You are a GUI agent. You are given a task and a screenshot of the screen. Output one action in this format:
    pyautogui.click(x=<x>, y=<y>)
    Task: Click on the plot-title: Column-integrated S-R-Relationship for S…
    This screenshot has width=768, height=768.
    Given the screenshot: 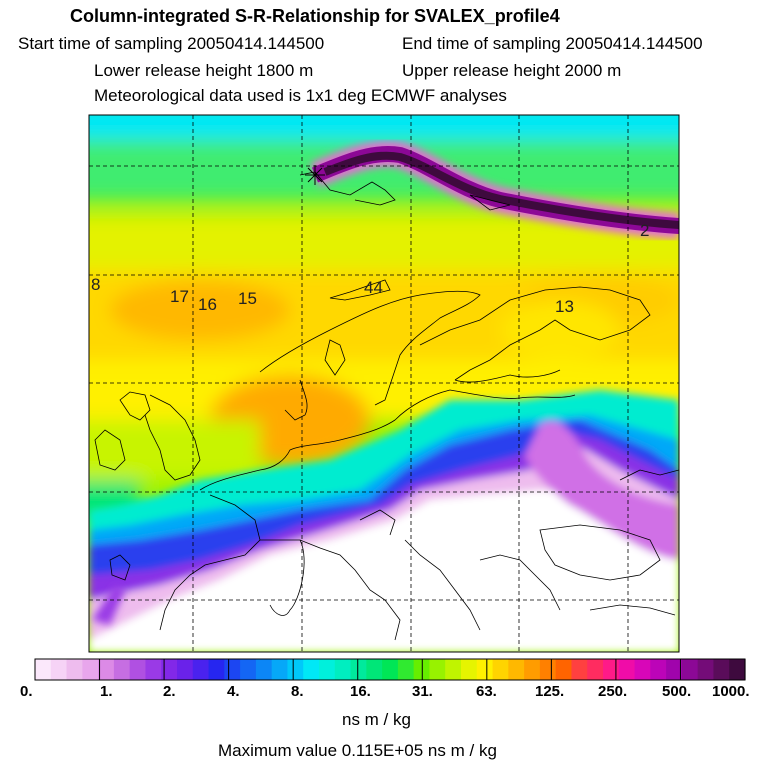 What is the action you would take?
    pyautogui.click(x=315, y=16)
    